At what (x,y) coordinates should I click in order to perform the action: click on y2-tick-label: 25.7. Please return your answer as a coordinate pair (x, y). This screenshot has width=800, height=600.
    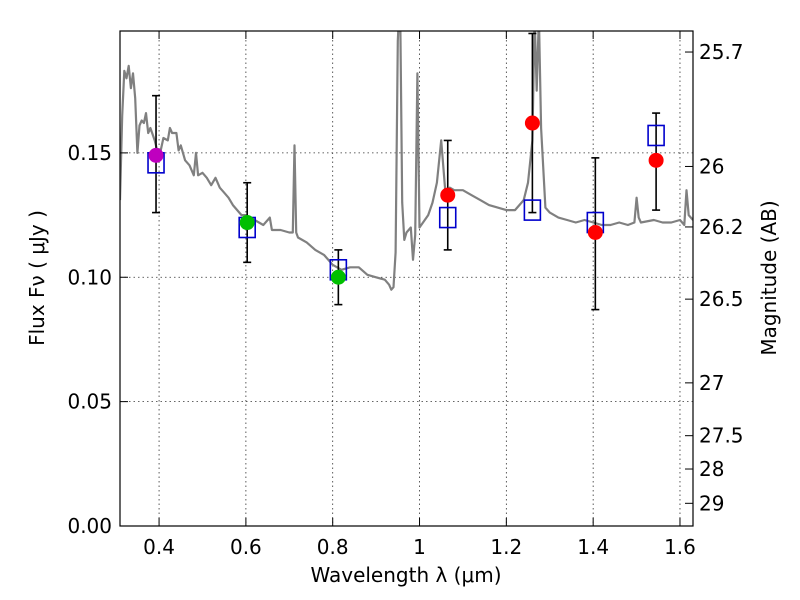
    Looking at the image, I should click on (721, 52).